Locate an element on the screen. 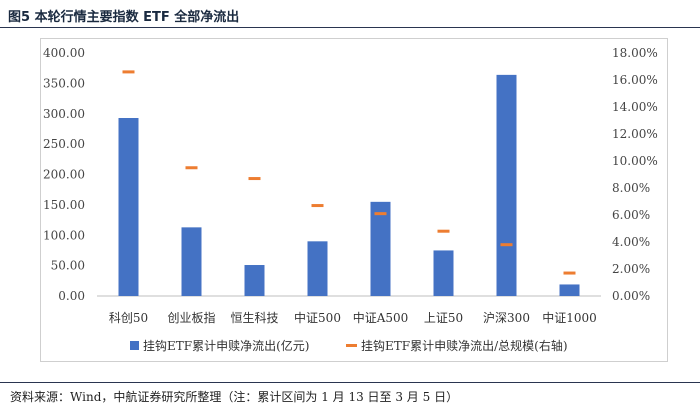 The height and width of the screenshot is (410, 700). bottom-rule is located at coordinates (350, 382).